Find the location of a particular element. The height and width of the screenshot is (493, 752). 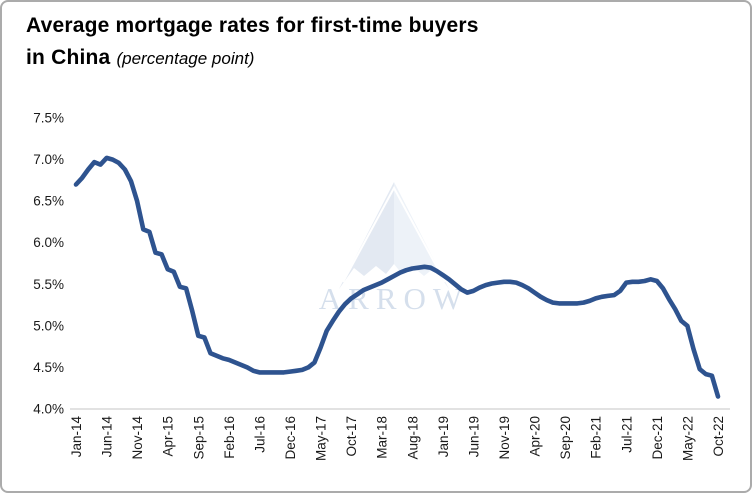

x-tick-label: Aug-18 is located at coordinates (412, 438).